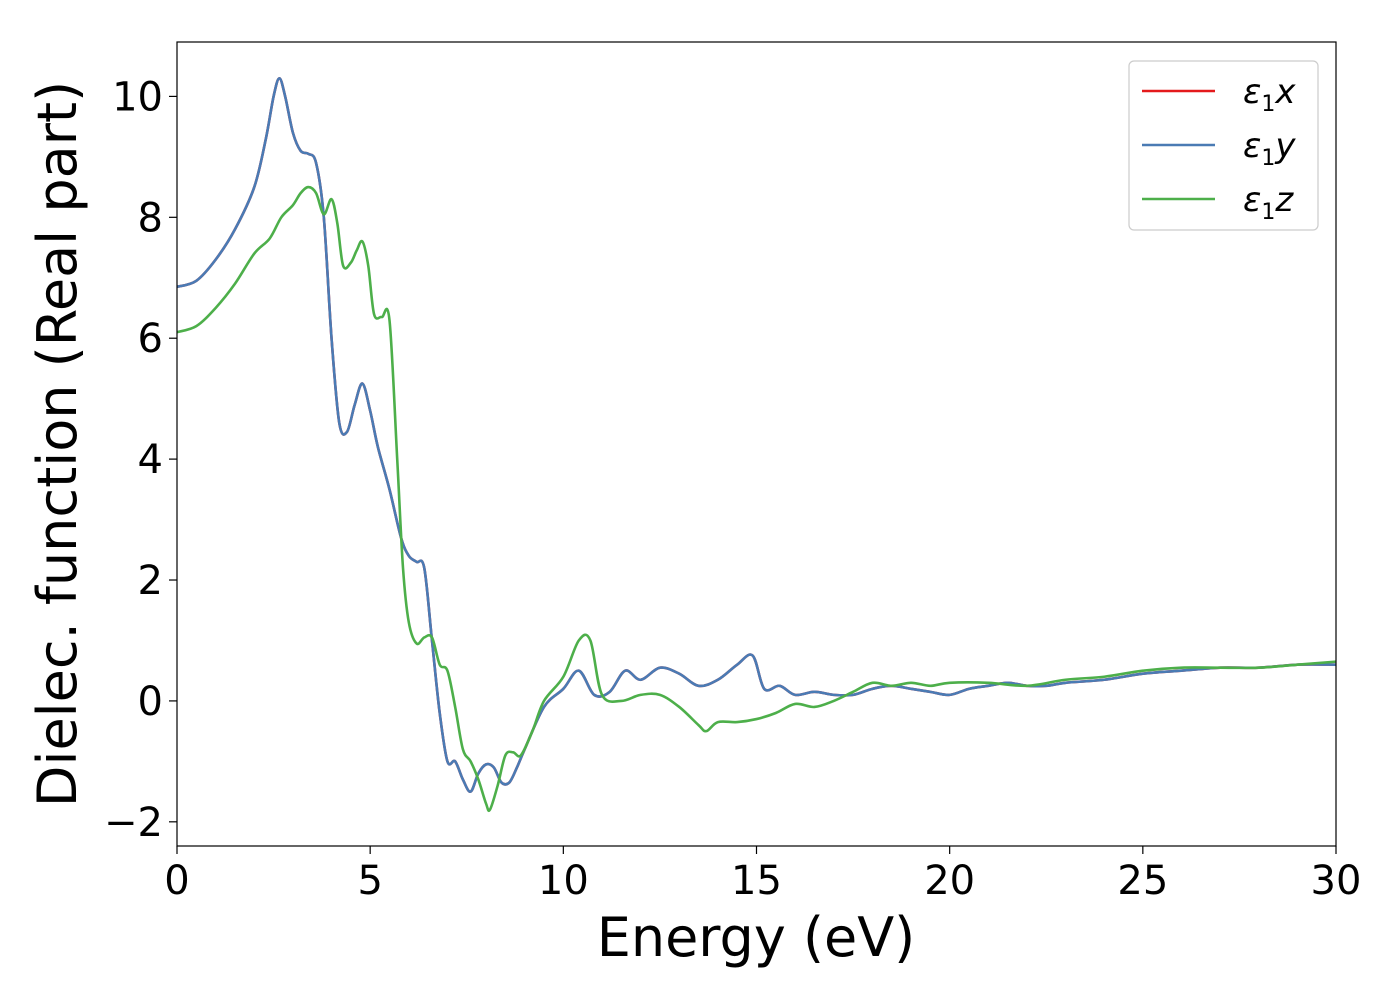 This screenshot has width=1400, height=1000. What do you see at coordinates (150, 339) in the screenshot?
I see `y-tick-label: 6` at bounding box center [150, 339].